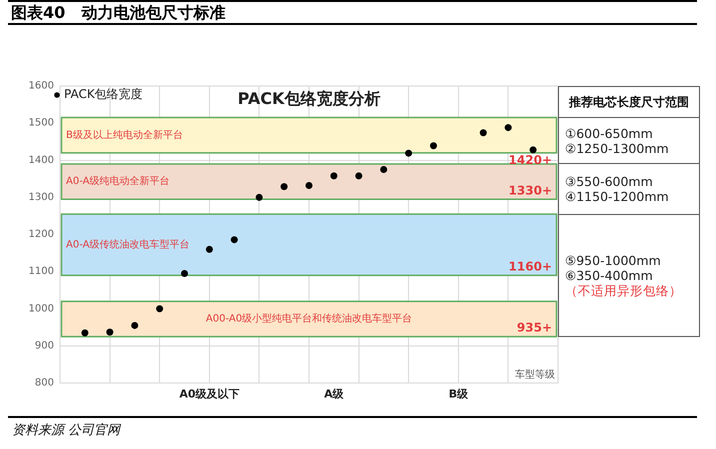 The width and height of the screenshot is (716, 449). I want to click on annotation: 1420+, so click(530, 159).